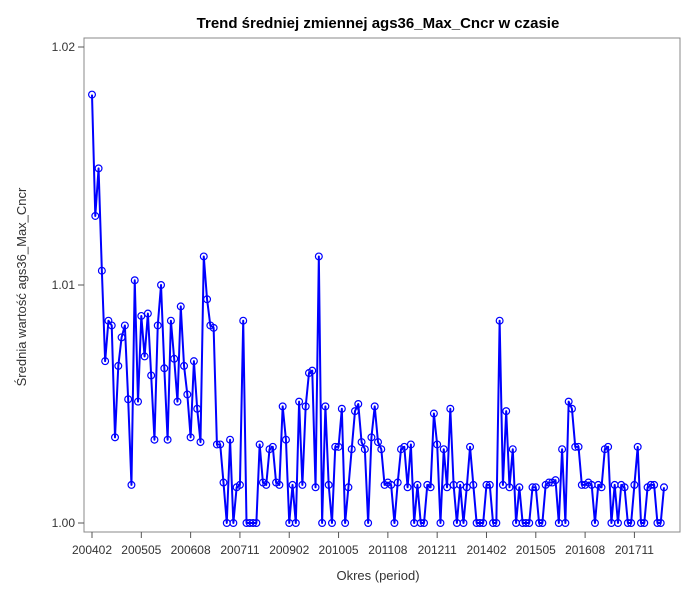 The width and height of the screenshot is (700, 600). What do you see at coordinates (377, 575) in the screenshot?
I see `x-axis-label: Okres (period)` at bounding box center [377, 575].